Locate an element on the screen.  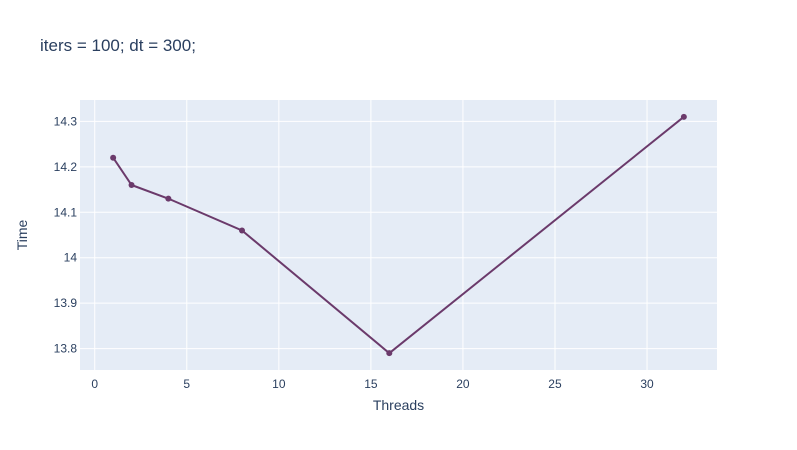
y-tick-label: 14.3 is located at coordinates (66, 121).